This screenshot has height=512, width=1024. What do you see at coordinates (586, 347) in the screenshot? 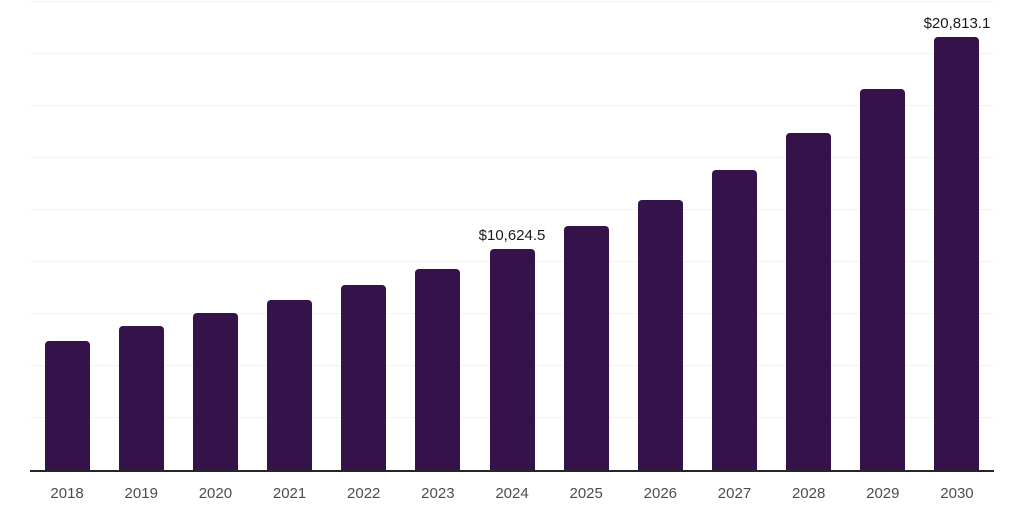
I see `bar-2025` at bounding box center [586, 347].